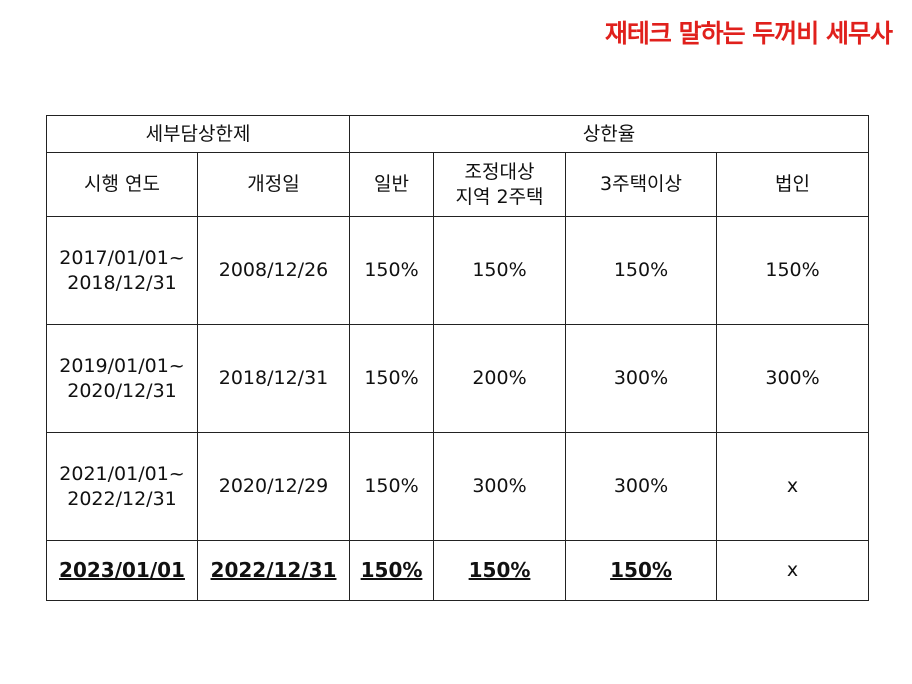  I want to click on column-header-general: 일반, so click(392, 184).